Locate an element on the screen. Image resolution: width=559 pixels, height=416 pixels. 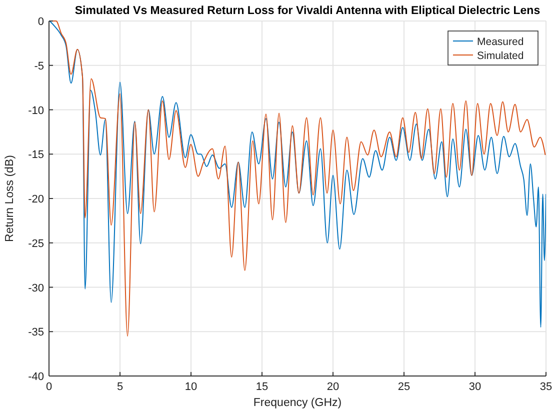
y-tick-label: -10 is located at coordinates (36, 110).